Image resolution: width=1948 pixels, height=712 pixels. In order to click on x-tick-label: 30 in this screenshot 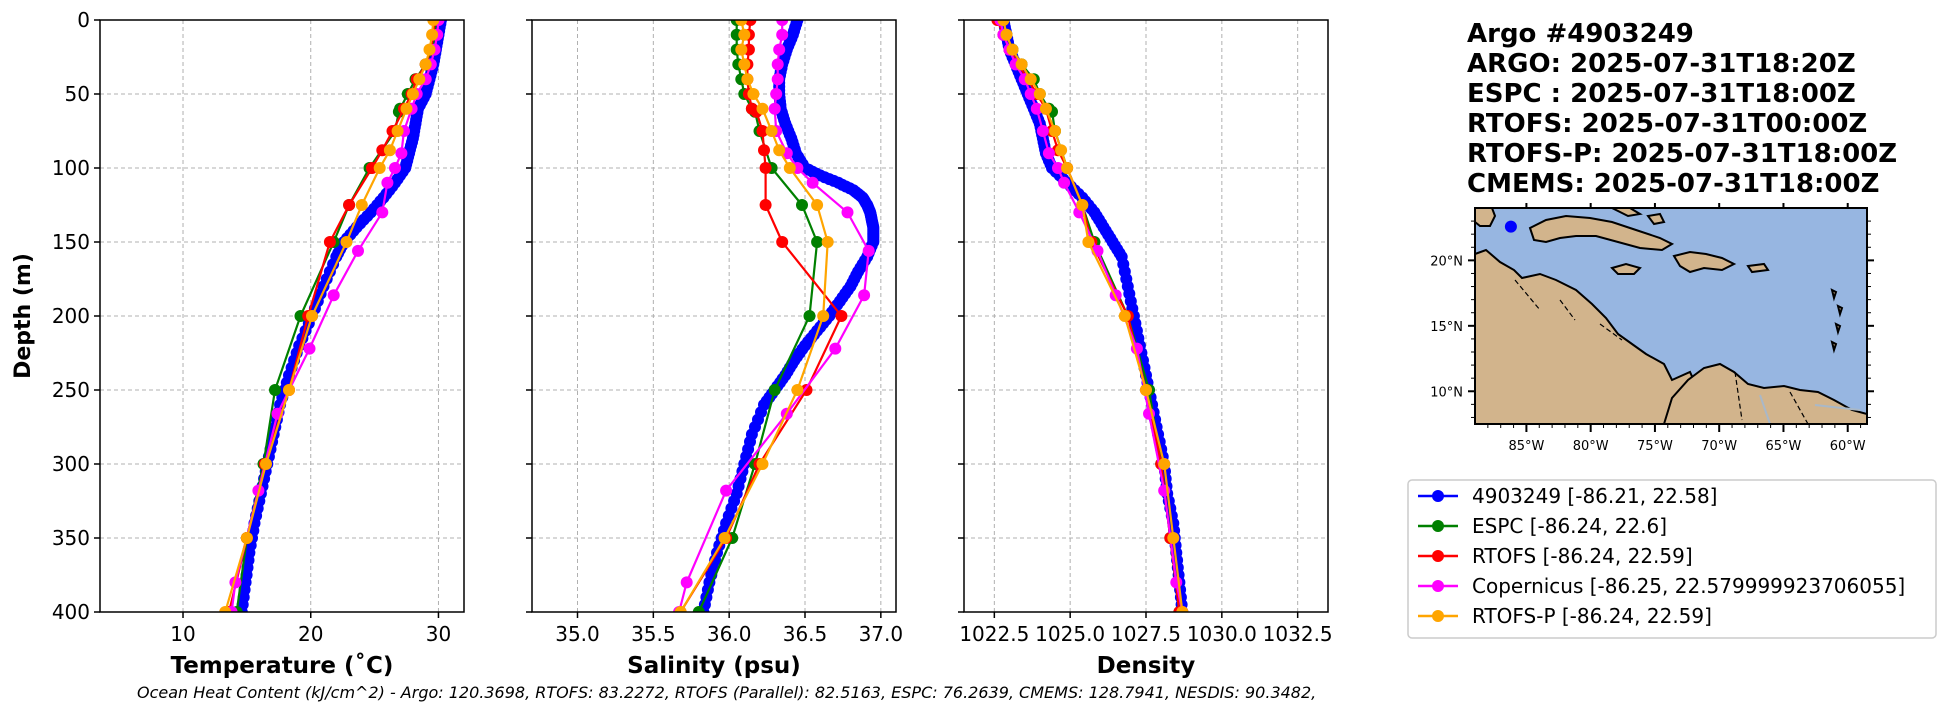, I will do `click(438, 634)`.